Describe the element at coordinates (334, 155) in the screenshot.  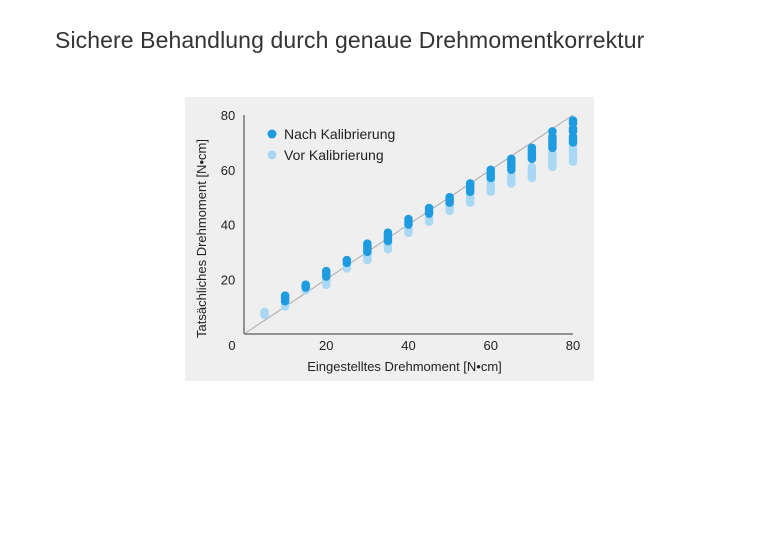
I see `legend-label-vor-kalibrierung: Vor Kalibrierung` at that location.